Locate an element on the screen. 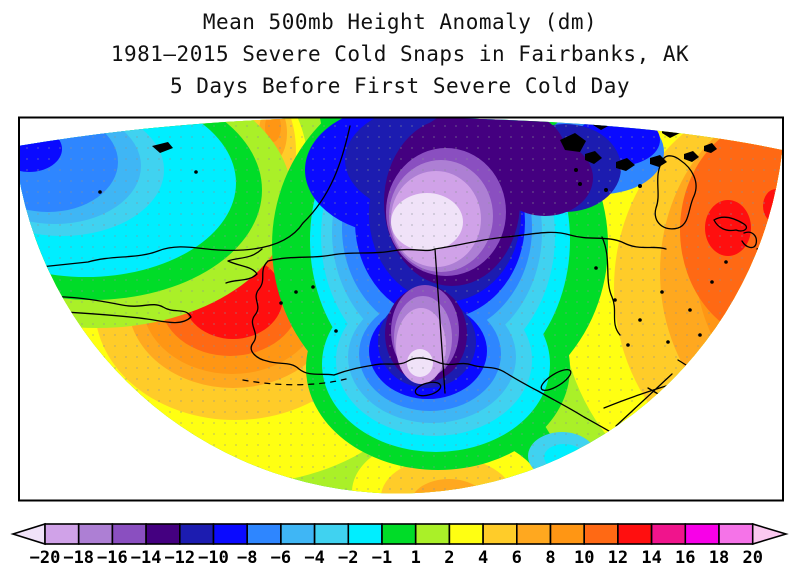 The image size is (800, 570). colorbar-right-arrow-icon is located at coordinates (770, 534).